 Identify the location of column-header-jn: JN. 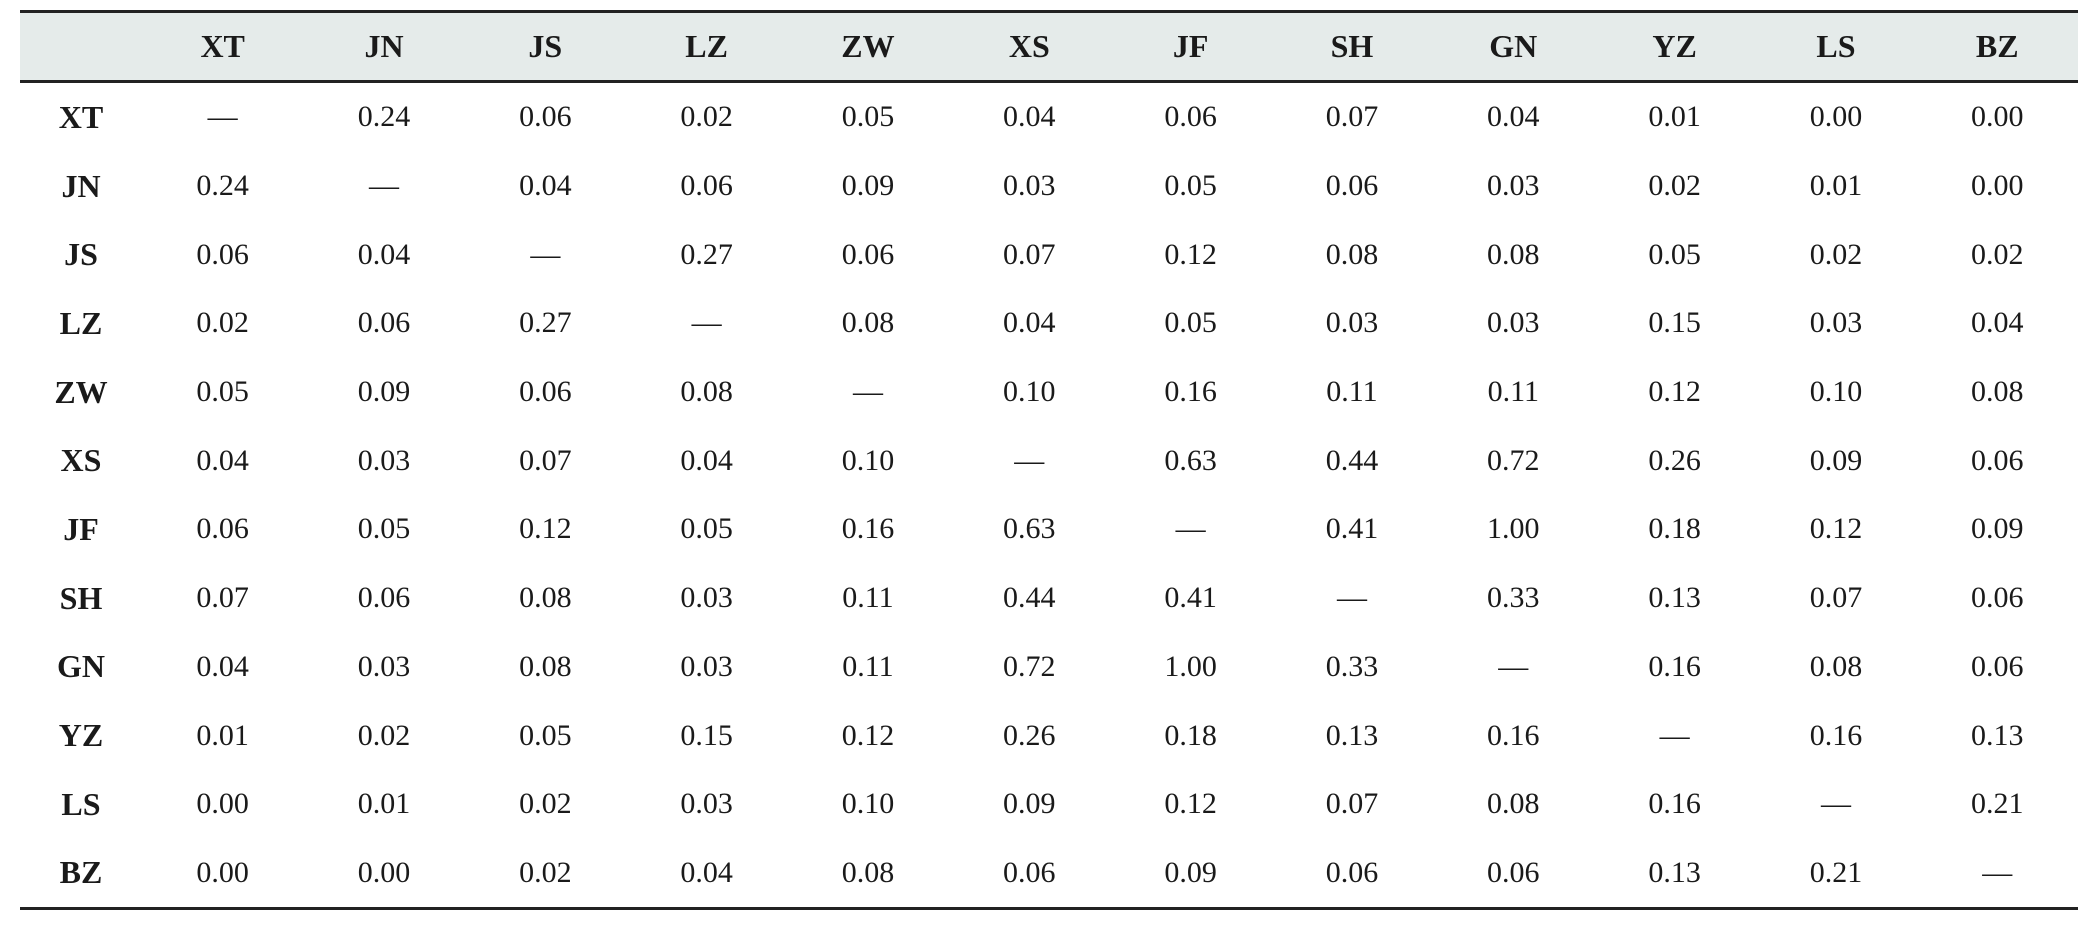
(384, 46).